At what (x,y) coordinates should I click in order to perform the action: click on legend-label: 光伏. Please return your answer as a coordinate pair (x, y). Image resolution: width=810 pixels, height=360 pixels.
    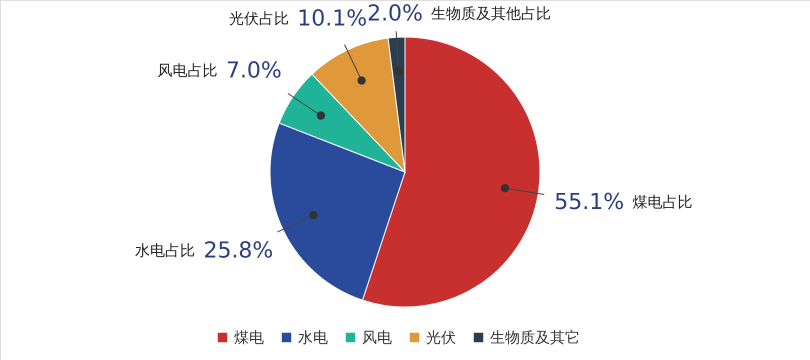
    Looking at the image, I should click on (441, 337).